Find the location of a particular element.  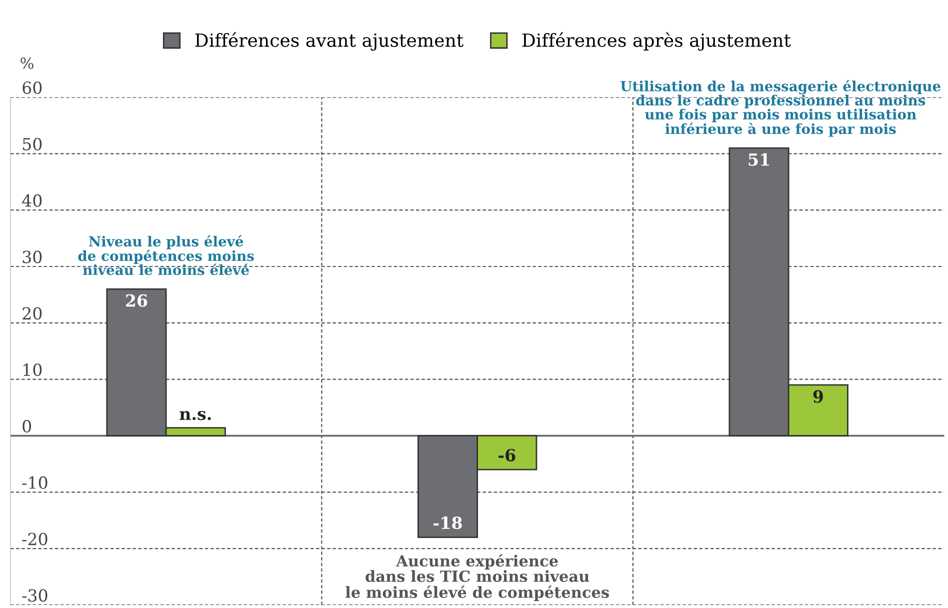

data-label: 9 is located at coordinates (818, 396).